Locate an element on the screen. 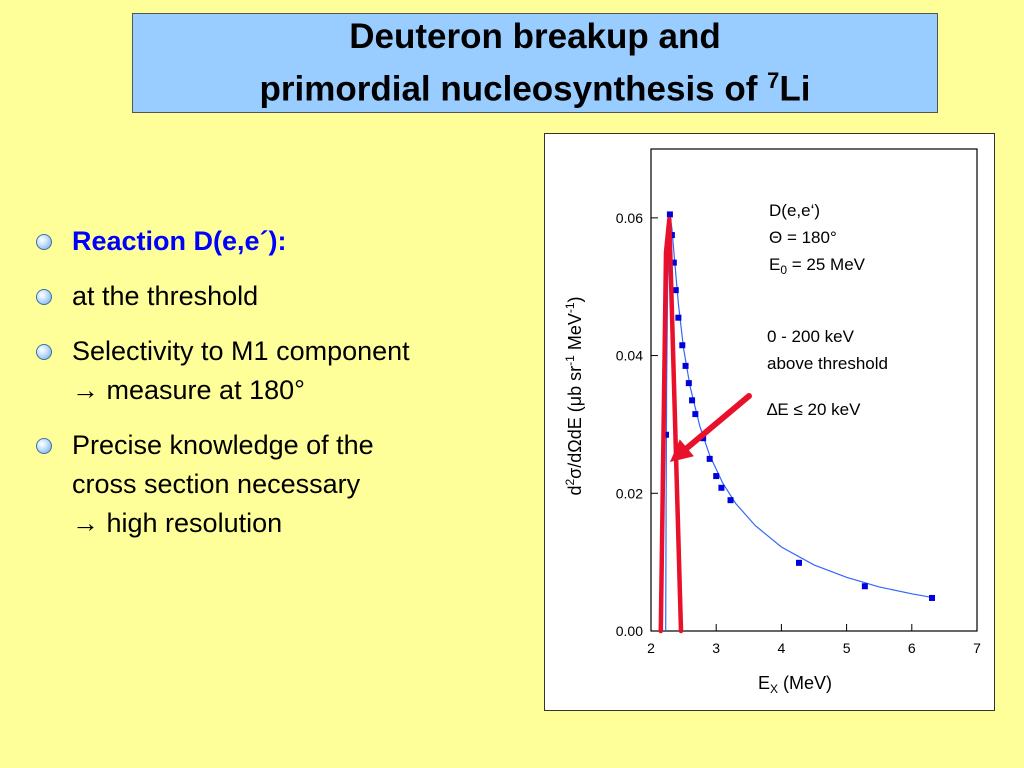 This screenshot has width=1024, height=768. fit-curve is located at coordinates (798, 423).